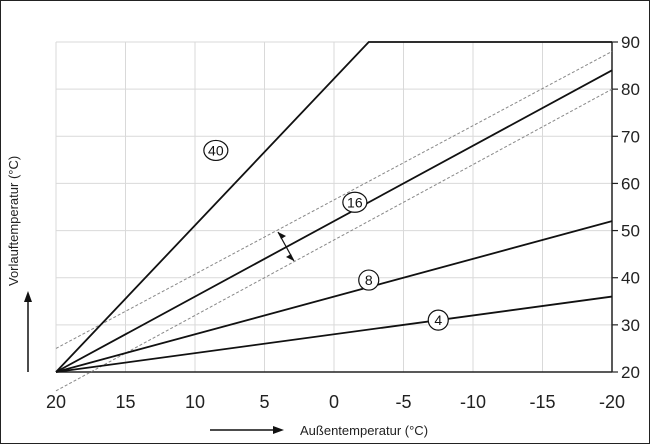 This screenshot has width=652, height=446. What do you see at coordinates (630, 136) in the screenshot?
I see `y-tick-label: 70` at bounding box center [630, 136].